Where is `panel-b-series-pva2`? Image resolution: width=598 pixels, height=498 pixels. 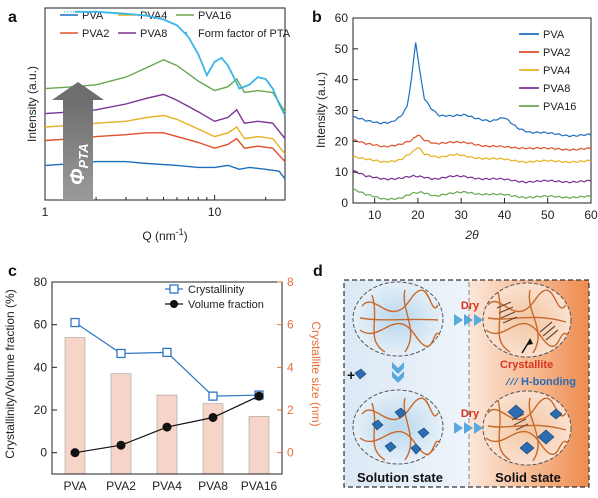
panel-b-series-pva2 is located at coordinates (472, 143).